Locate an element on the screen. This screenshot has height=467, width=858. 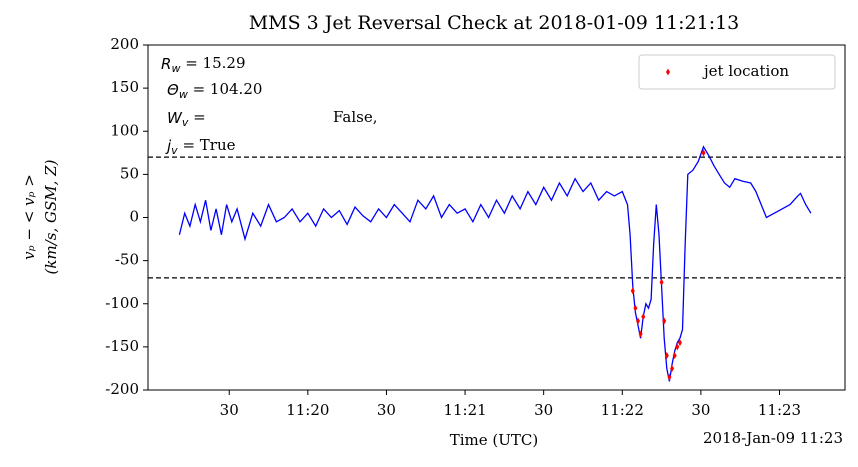
annotation: Wv = is located at coordinates (186, 118).